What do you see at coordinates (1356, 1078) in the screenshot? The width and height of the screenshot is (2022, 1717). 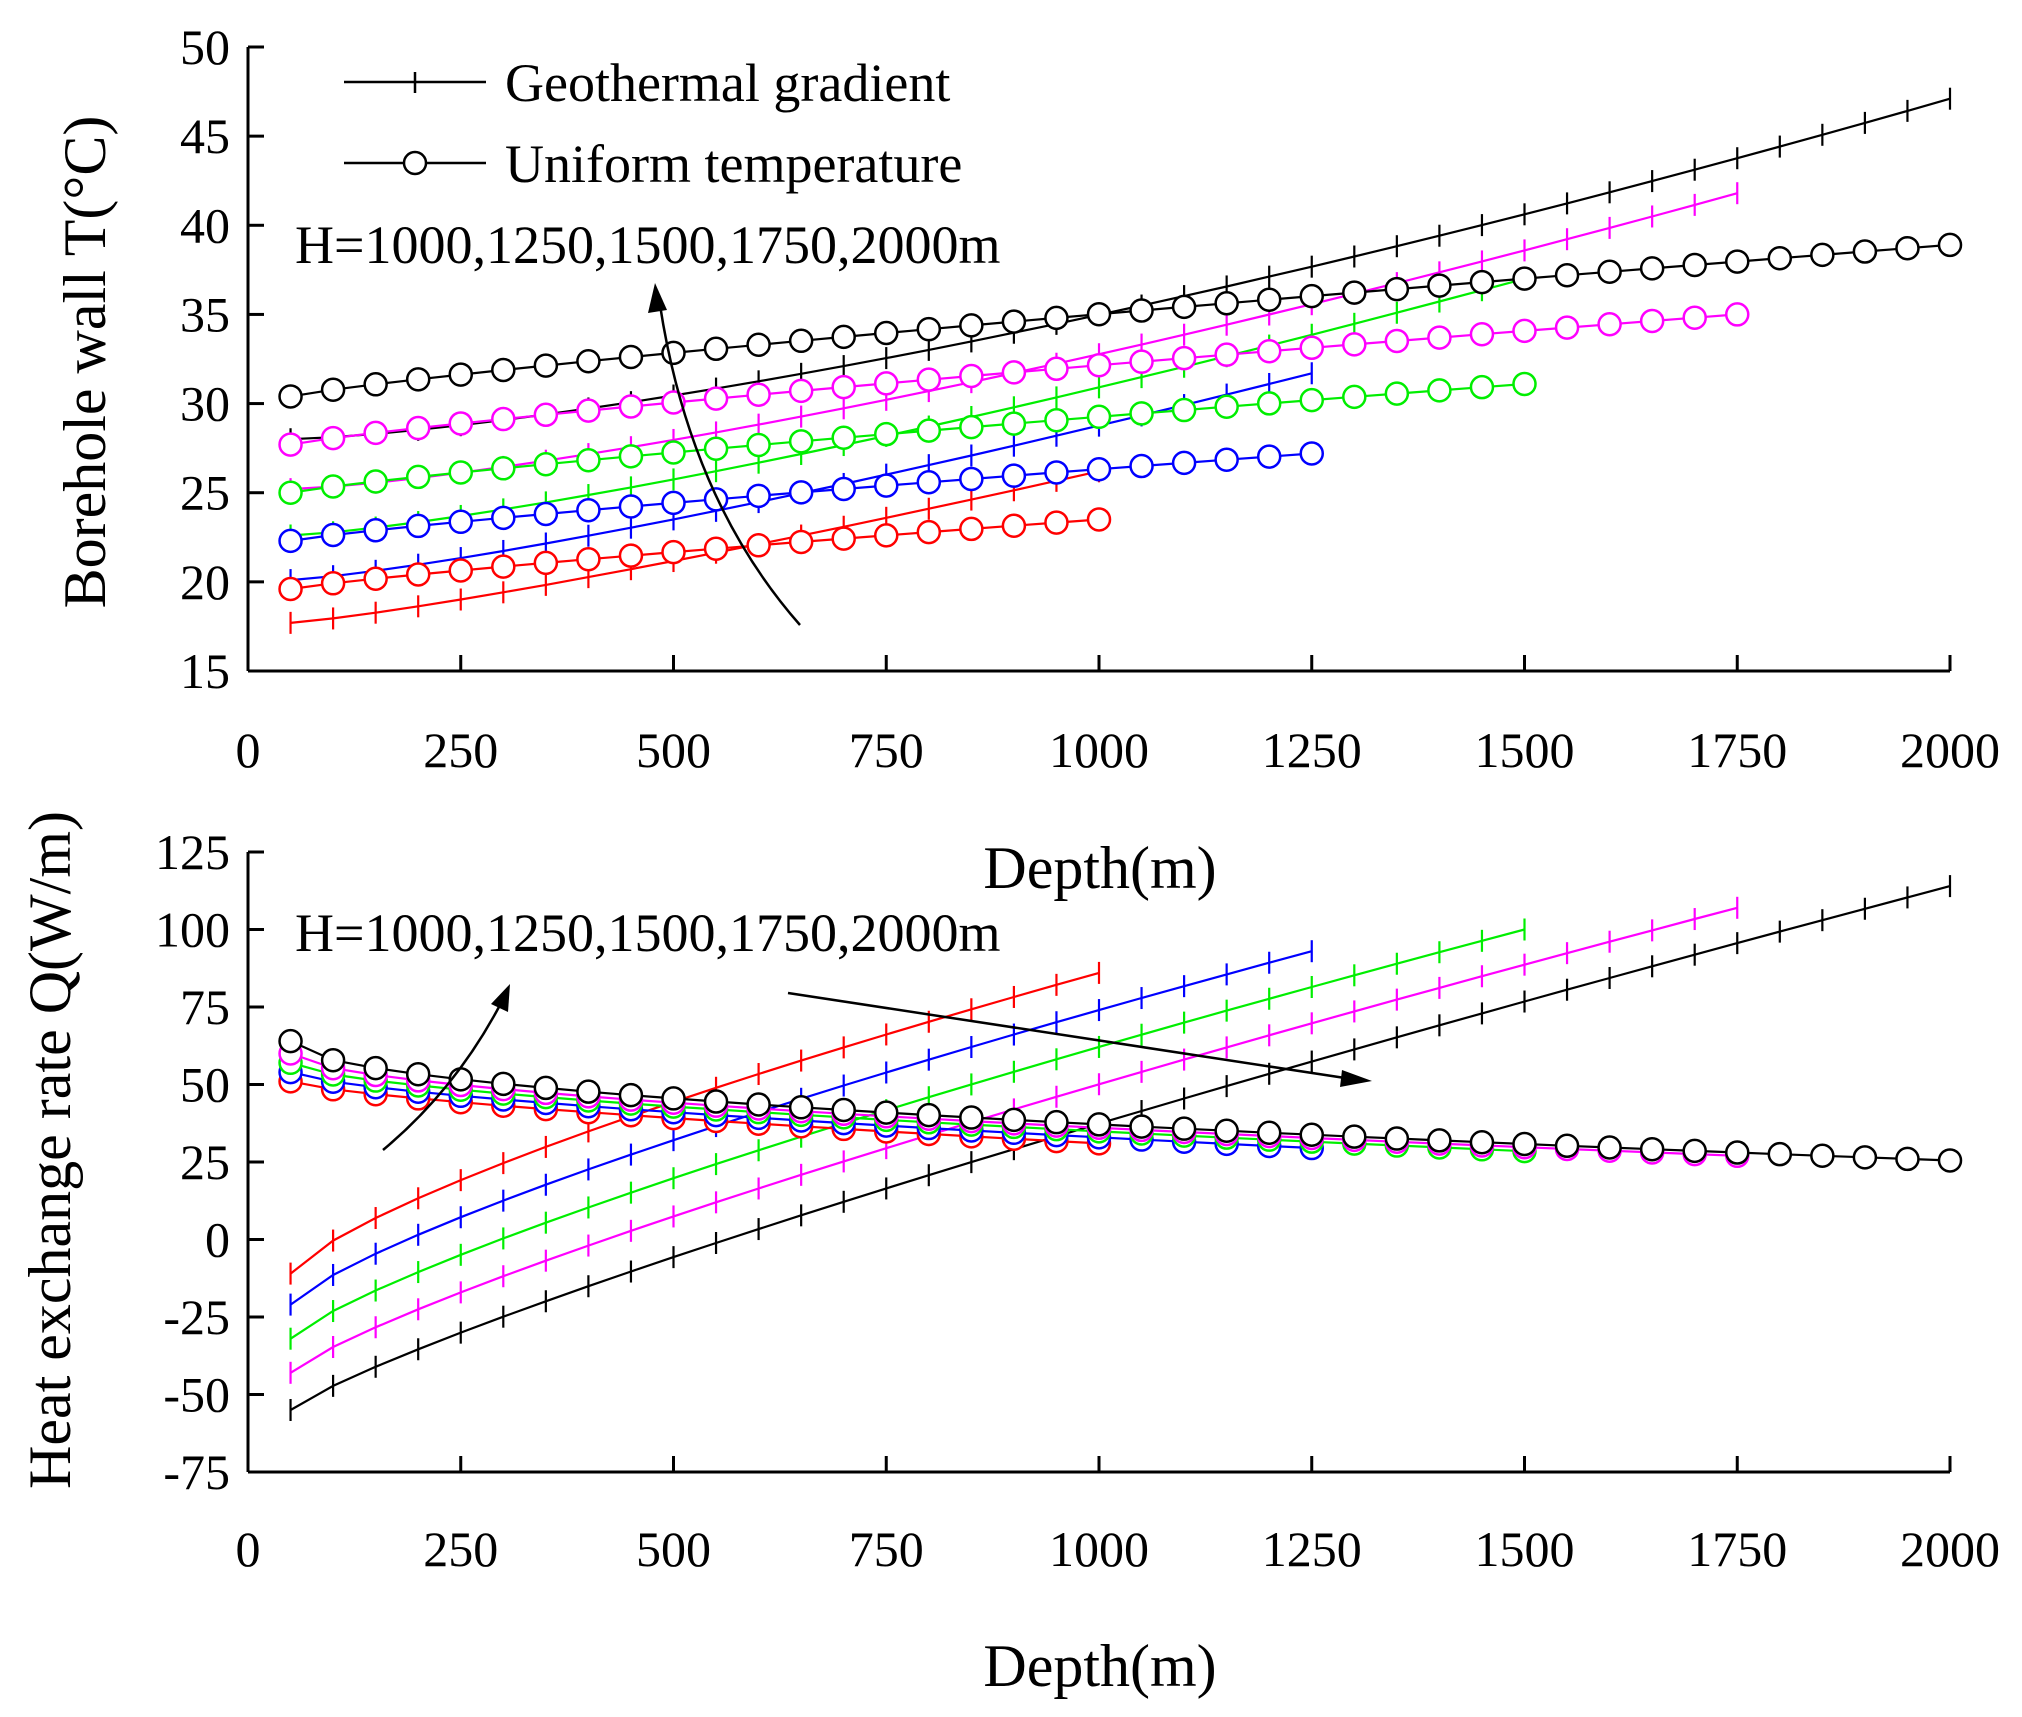 I see `bottom-annotation-arrowhead-right` at bounding box center [1356, 1078].